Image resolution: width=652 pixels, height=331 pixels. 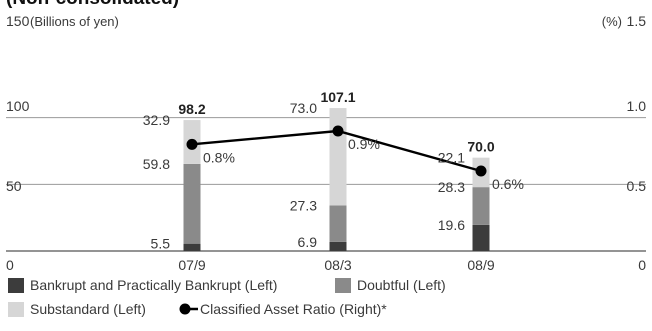 What do you see at coordinates (637, 186) in the screenshot?
I see `y2-tick-label: 0.5` at bounding box center [637, 186].